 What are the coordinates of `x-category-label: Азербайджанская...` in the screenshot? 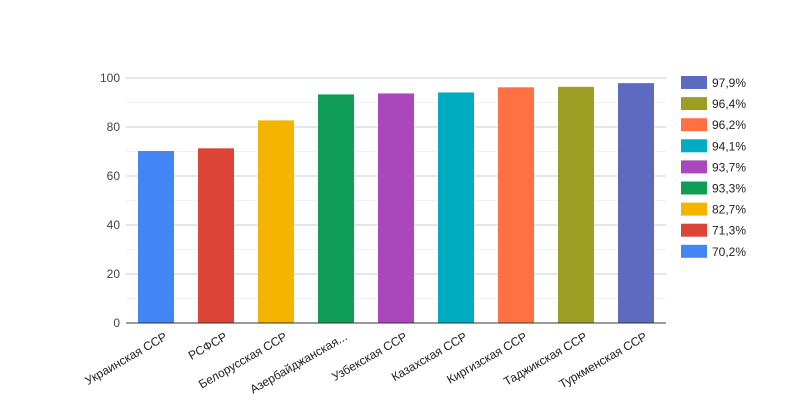 It's located at (298, 362).